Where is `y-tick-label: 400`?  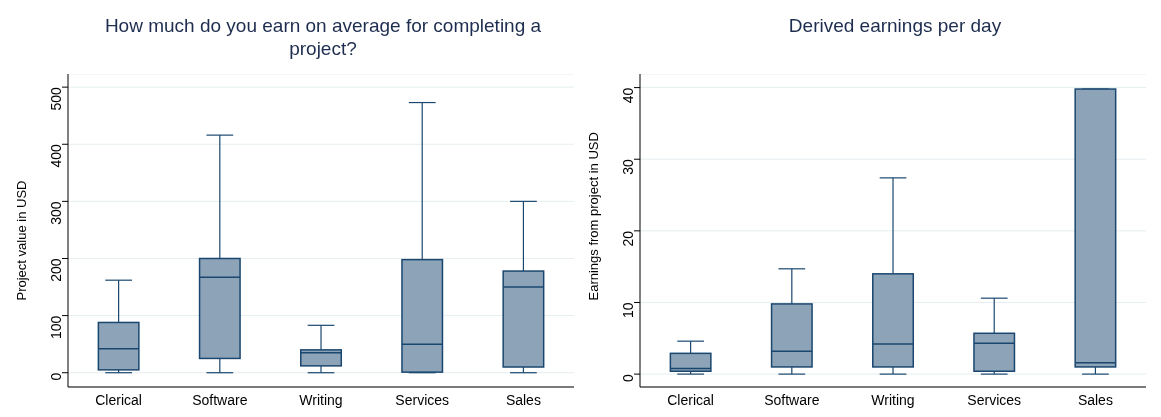 y-tick-label: 400 is located at coordinates (55, 156).